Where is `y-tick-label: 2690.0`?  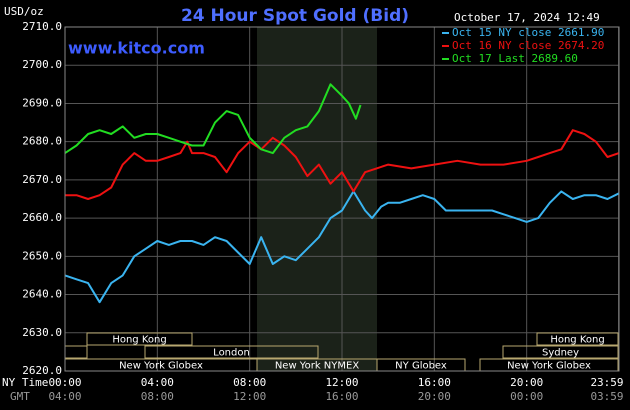
y-tick-label: 2690.0 is located at coordinates (42, 102).